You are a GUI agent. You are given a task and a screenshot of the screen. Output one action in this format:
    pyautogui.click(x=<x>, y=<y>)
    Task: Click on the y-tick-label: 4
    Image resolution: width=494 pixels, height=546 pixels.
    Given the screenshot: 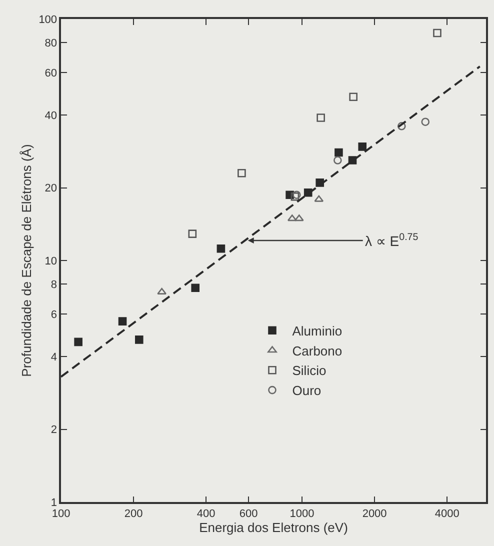 What is the action you would take?
    pyautogui.click(x=54, y=357)
    